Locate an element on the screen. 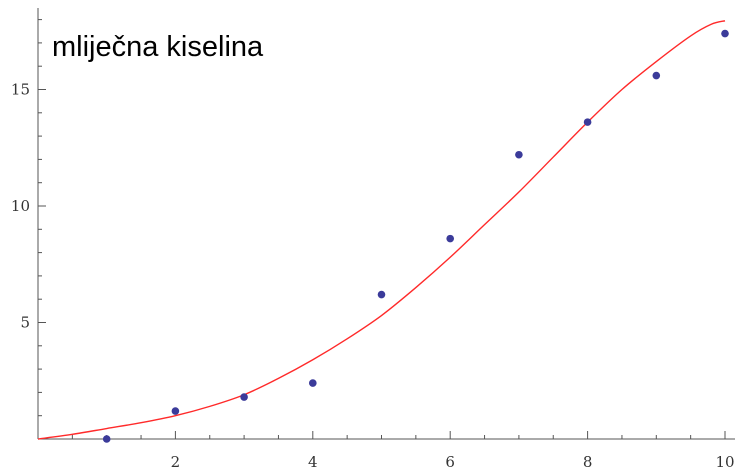 This screenshot has height=473, width=735. y-tick-label: 5 is located at coordinates (25, 323).